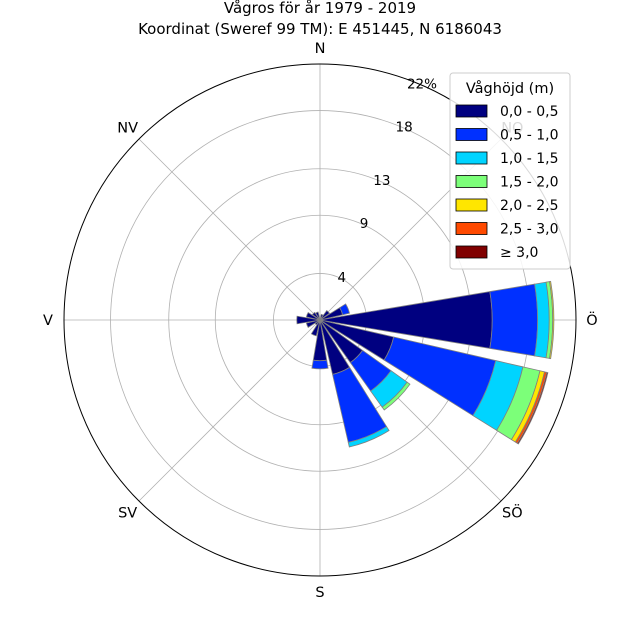 The width and height of the screenshot is (640, 640). Describe the element at coordinates (529, 206) in the screenshot. I see `legend-label-4: 2,0 - 2,5` at that location.